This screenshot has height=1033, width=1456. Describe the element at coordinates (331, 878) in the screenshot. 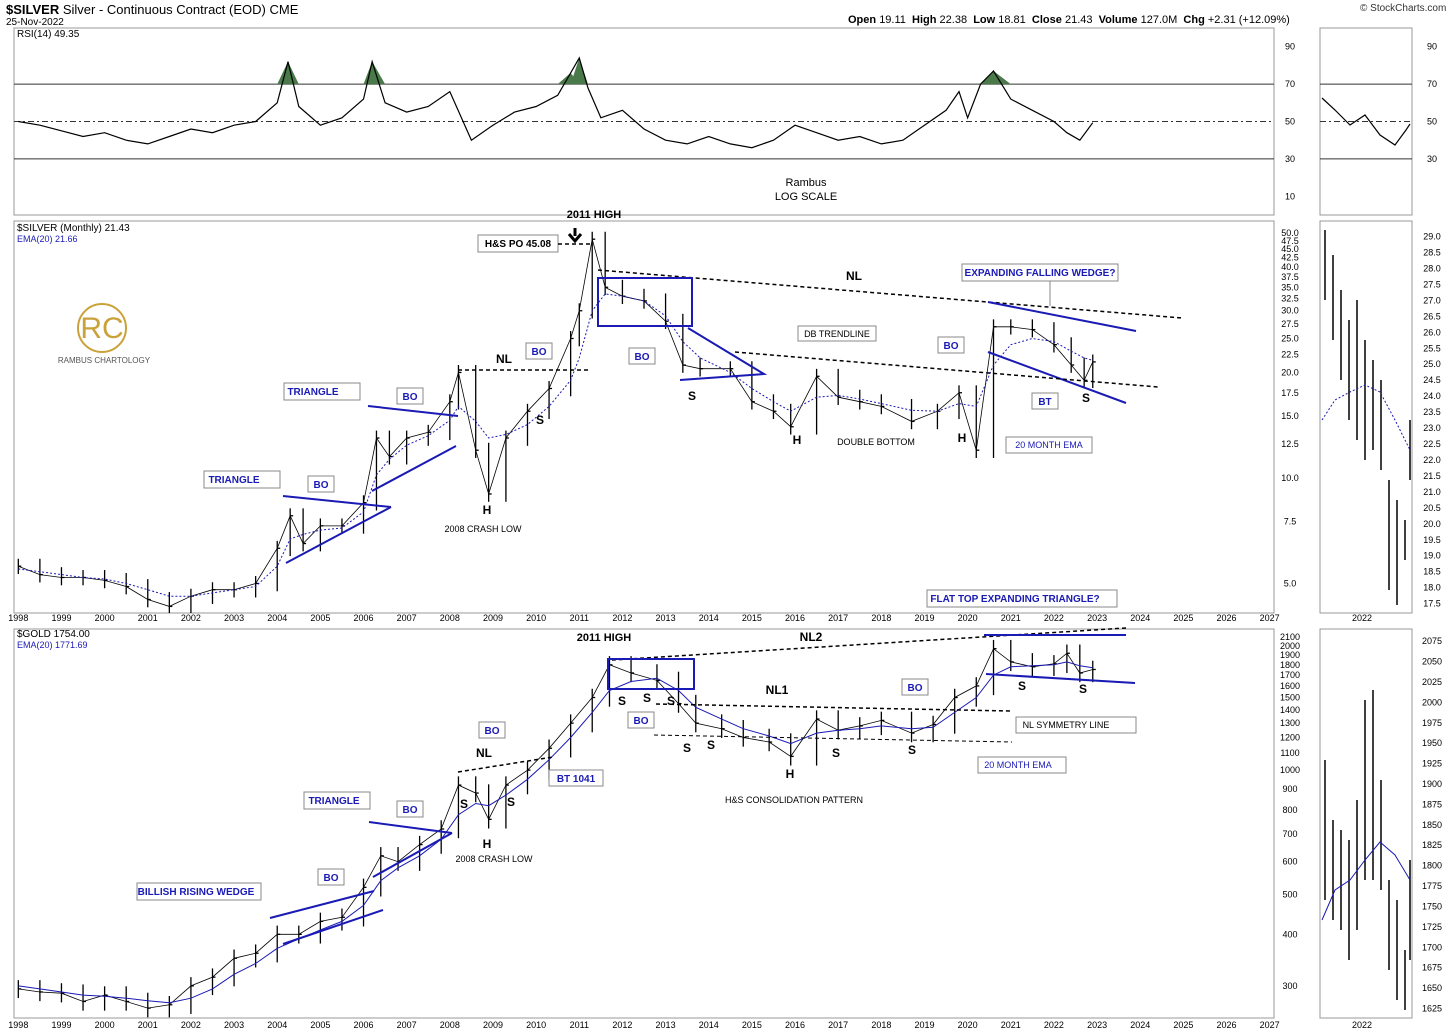

I see `gold-bo-label-1: BO` at that location.